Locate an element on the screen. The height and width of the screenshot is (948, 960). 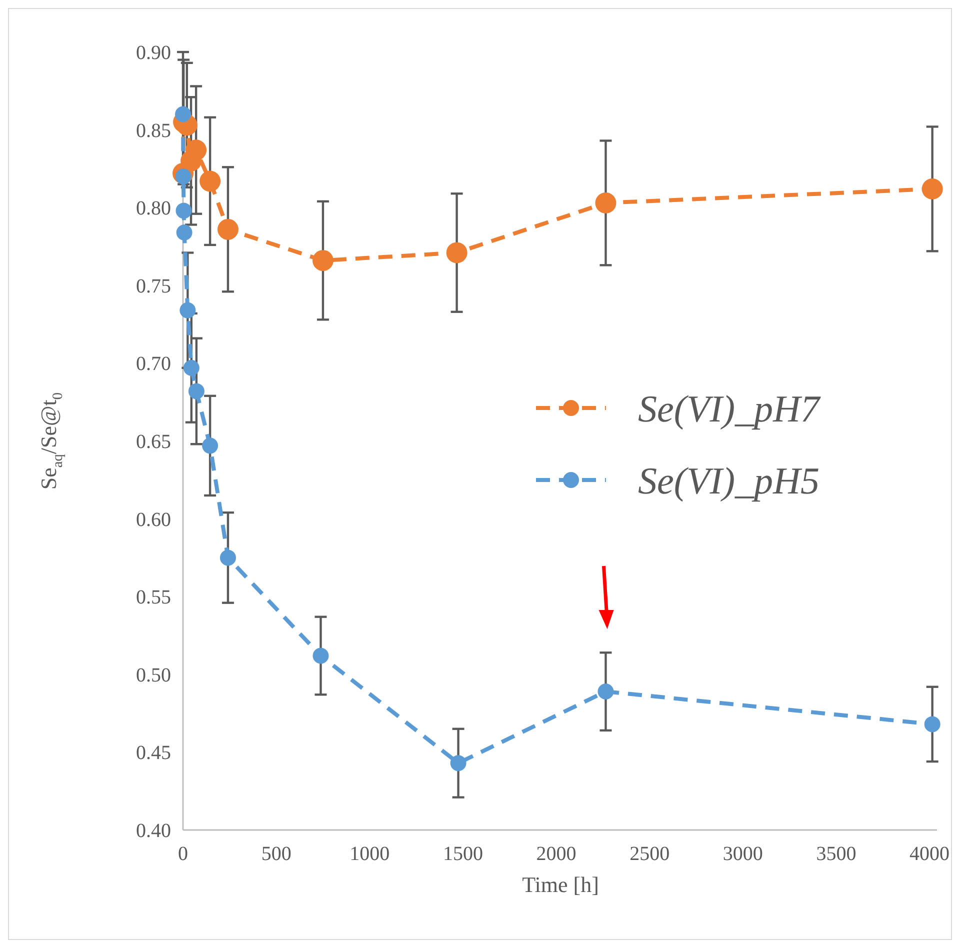
legend-label: Se(VI)_pH5 is located at coordinates (729, 481).